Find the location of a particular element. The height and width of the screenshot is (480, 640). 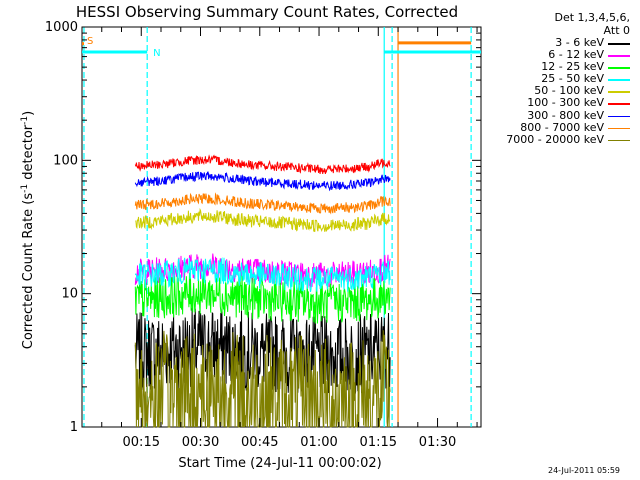

y-axis-label: Corrected Count Rate (s-1 detector-1) is located at coordinates (28, 230).